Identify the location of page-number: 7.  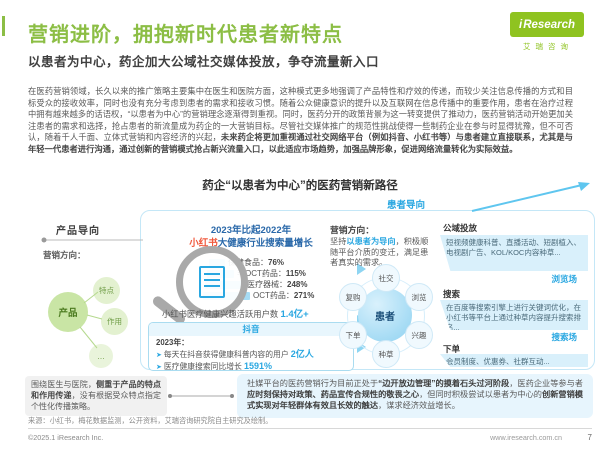
(589, 437).